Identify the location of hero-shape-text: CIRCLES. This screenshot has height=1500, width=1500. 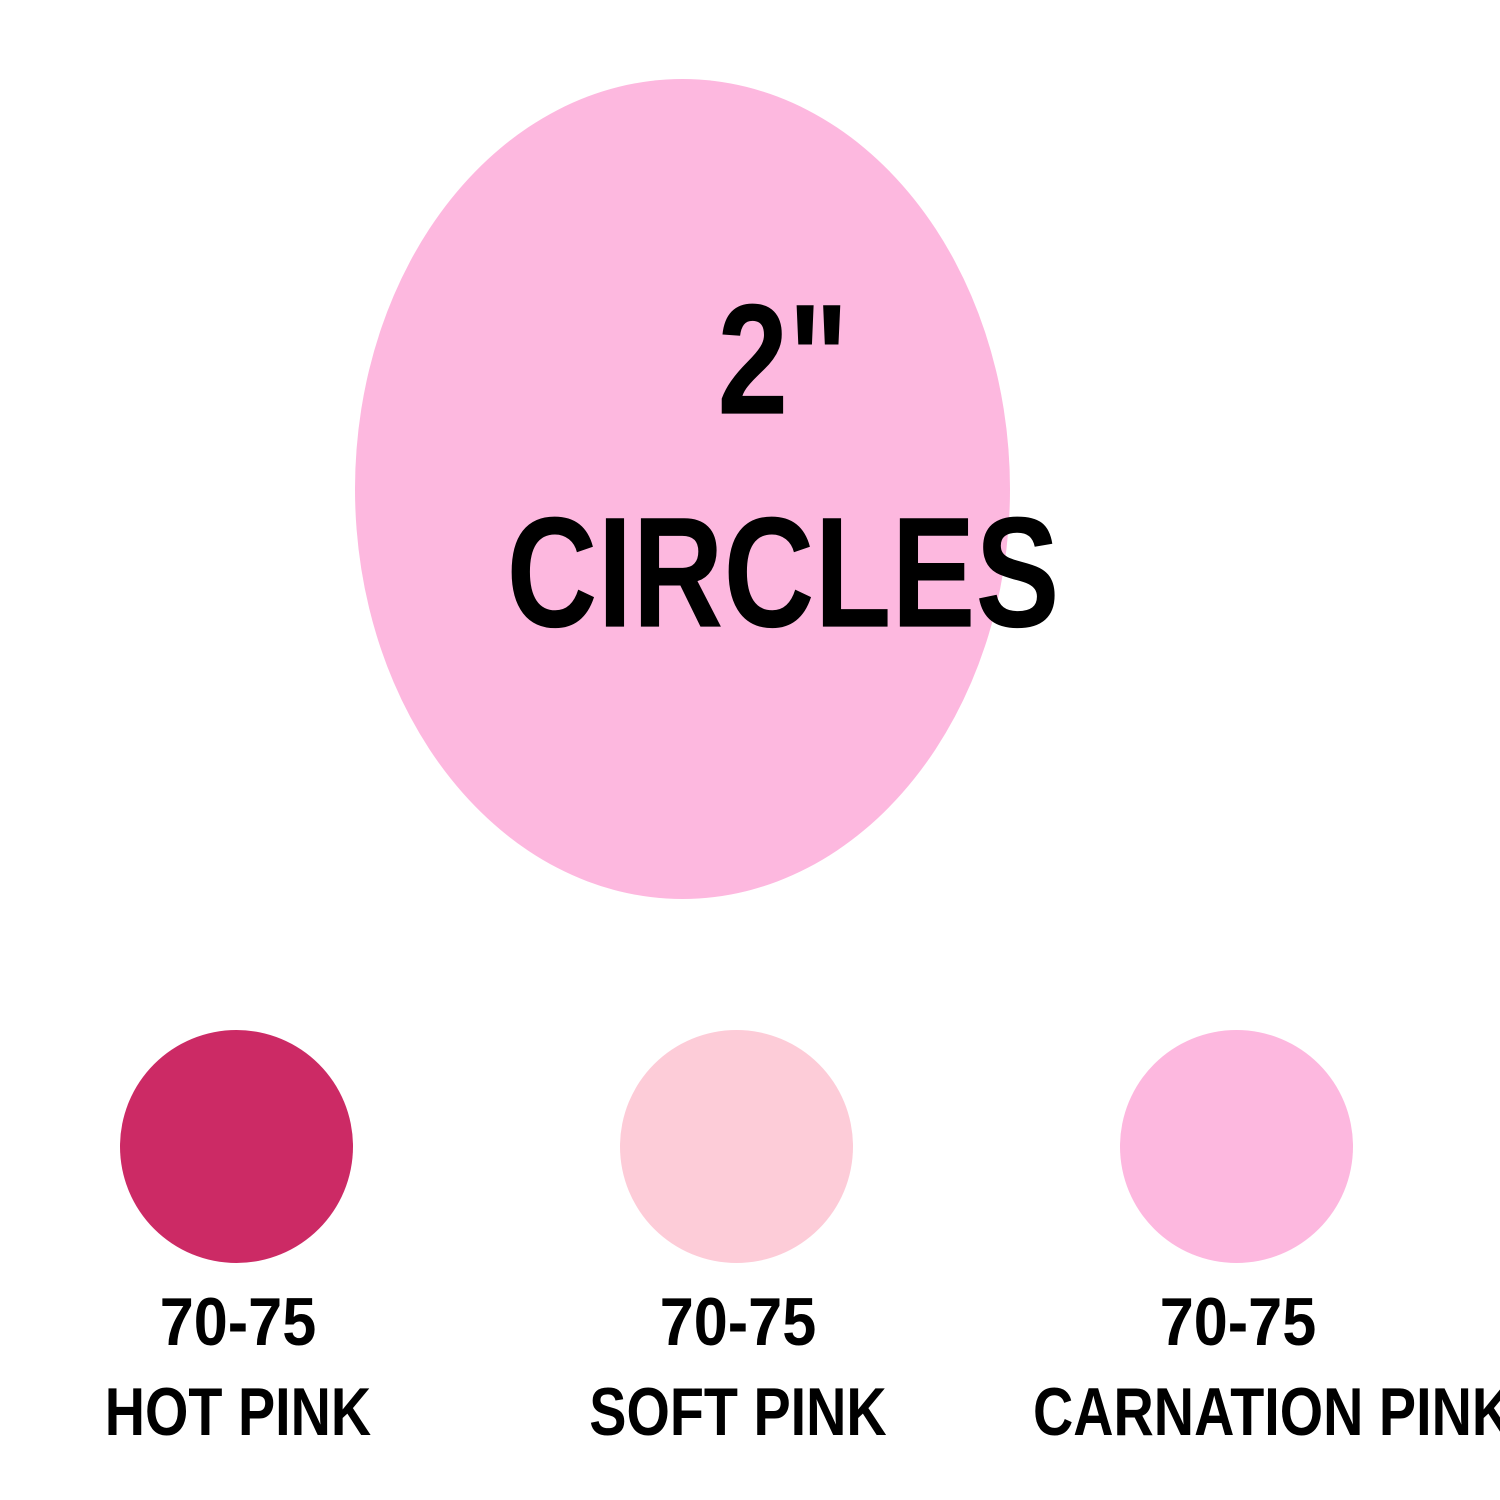
(783, 572).